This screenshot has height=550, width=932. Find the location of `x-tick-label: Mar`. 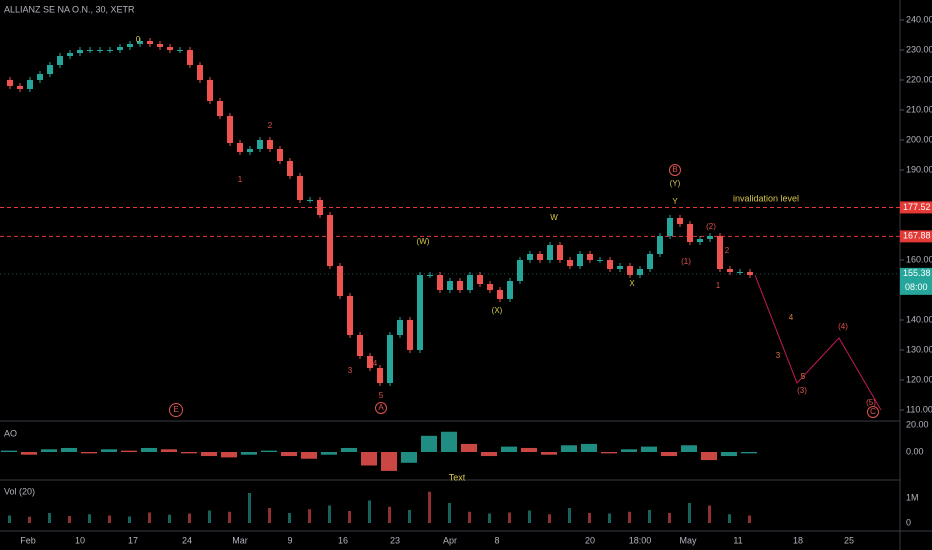

x-tick-label: Mar is located at coordinates (240, 540).